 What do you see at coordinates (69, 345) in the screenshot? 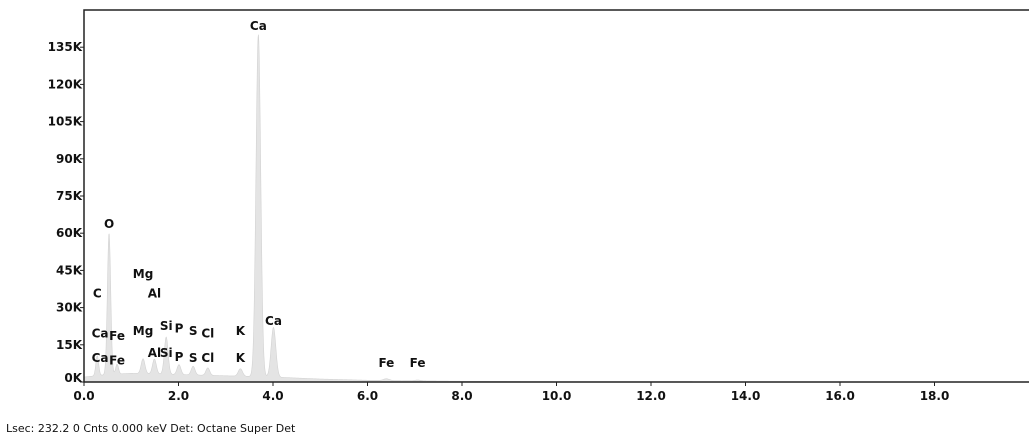
I see `y-tick-label: 15K` at bounding box center [69, 345].